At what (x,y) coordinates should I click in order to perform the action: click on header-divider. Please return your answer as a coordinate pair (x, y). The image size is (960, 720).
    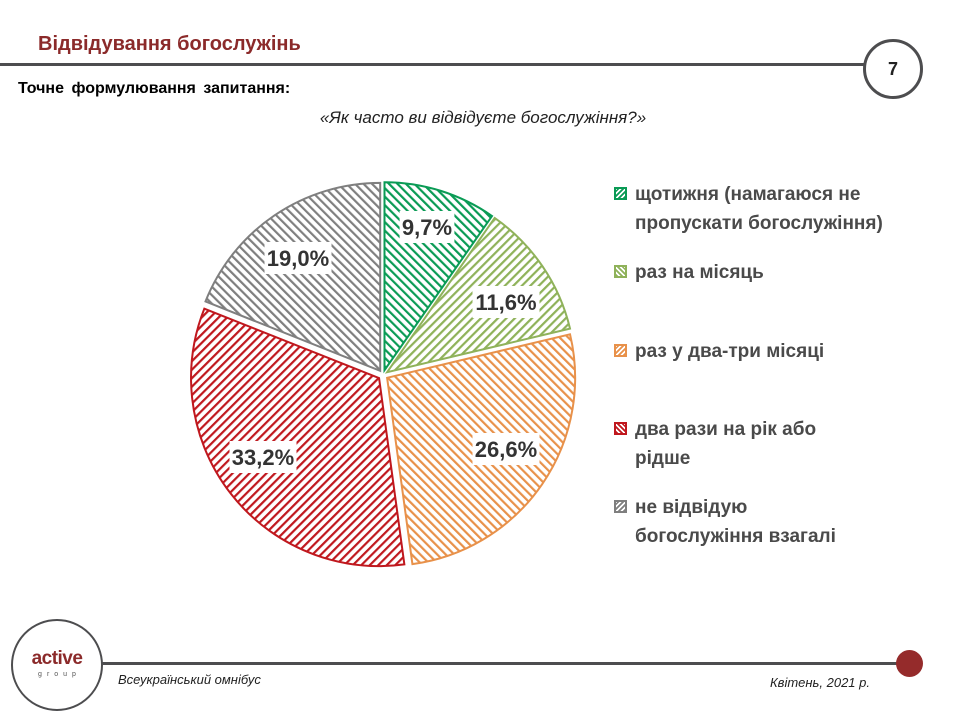
    Looking at the image, I should click on (434, 64).